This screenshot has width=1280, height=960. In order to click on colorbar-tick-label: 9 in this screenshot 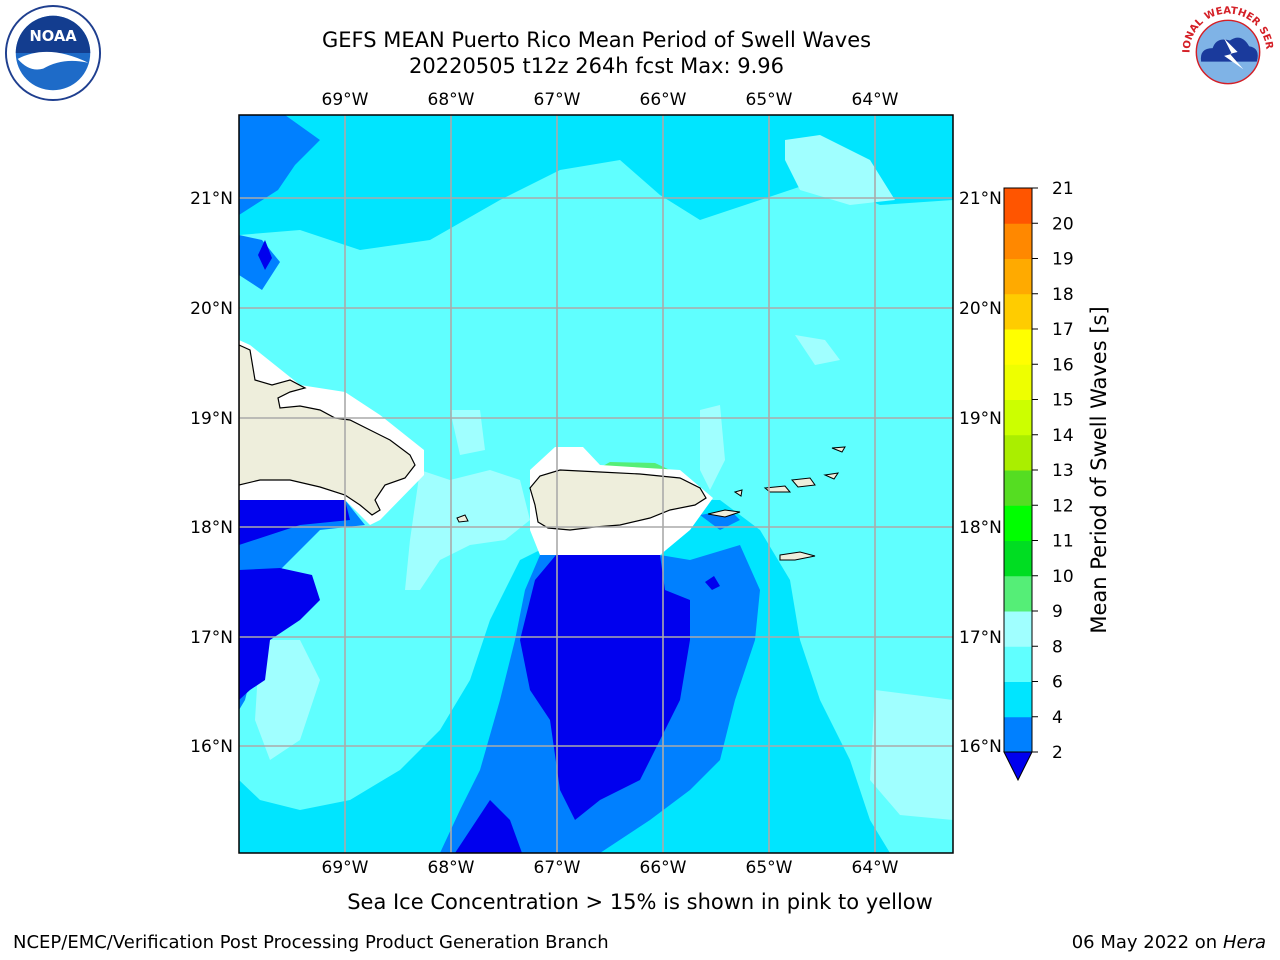, I will do `click(1057, 612)`.